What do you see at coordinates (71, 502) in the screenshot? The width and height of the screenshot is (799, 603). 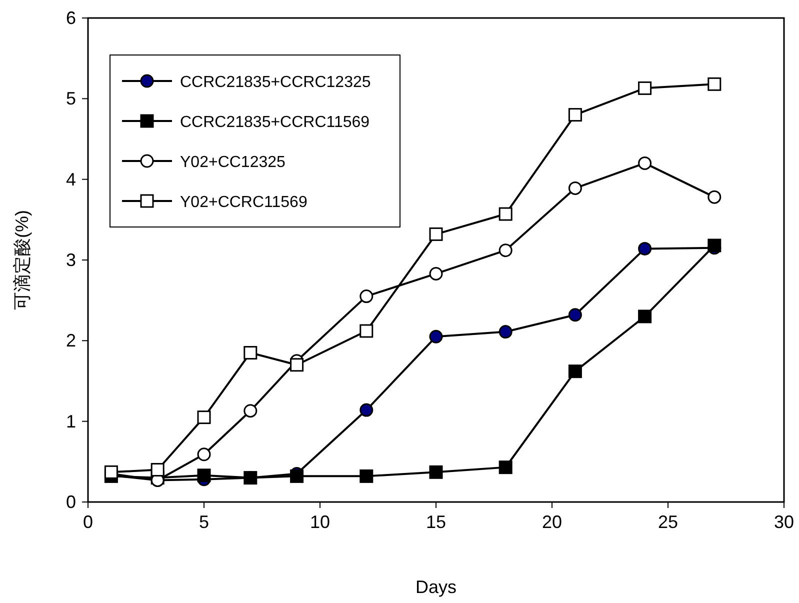 I see `y-tick-label: 0` at bounding box center [71, 502].